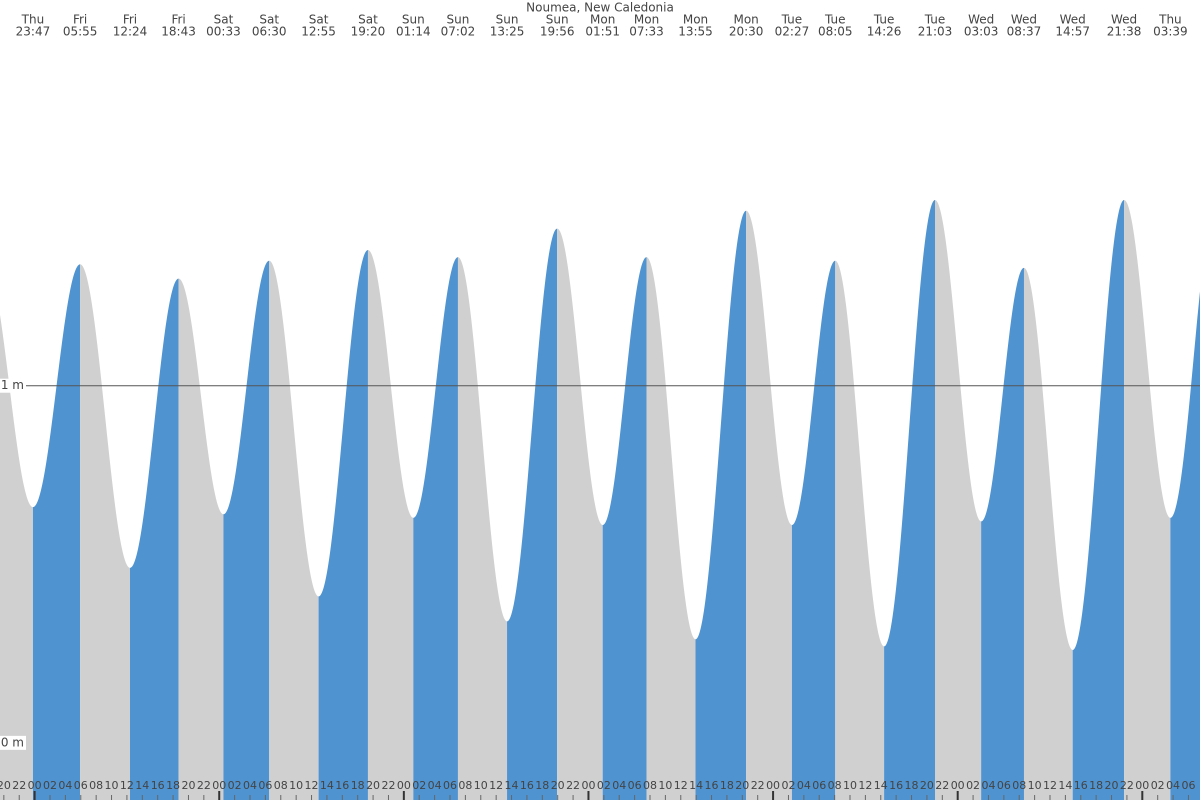 The height and width of the screenshot is (800, 1200). Describe the element at coordinates (557, 32) in the screenshot. I see `extreme-time: 19:56` at that location.